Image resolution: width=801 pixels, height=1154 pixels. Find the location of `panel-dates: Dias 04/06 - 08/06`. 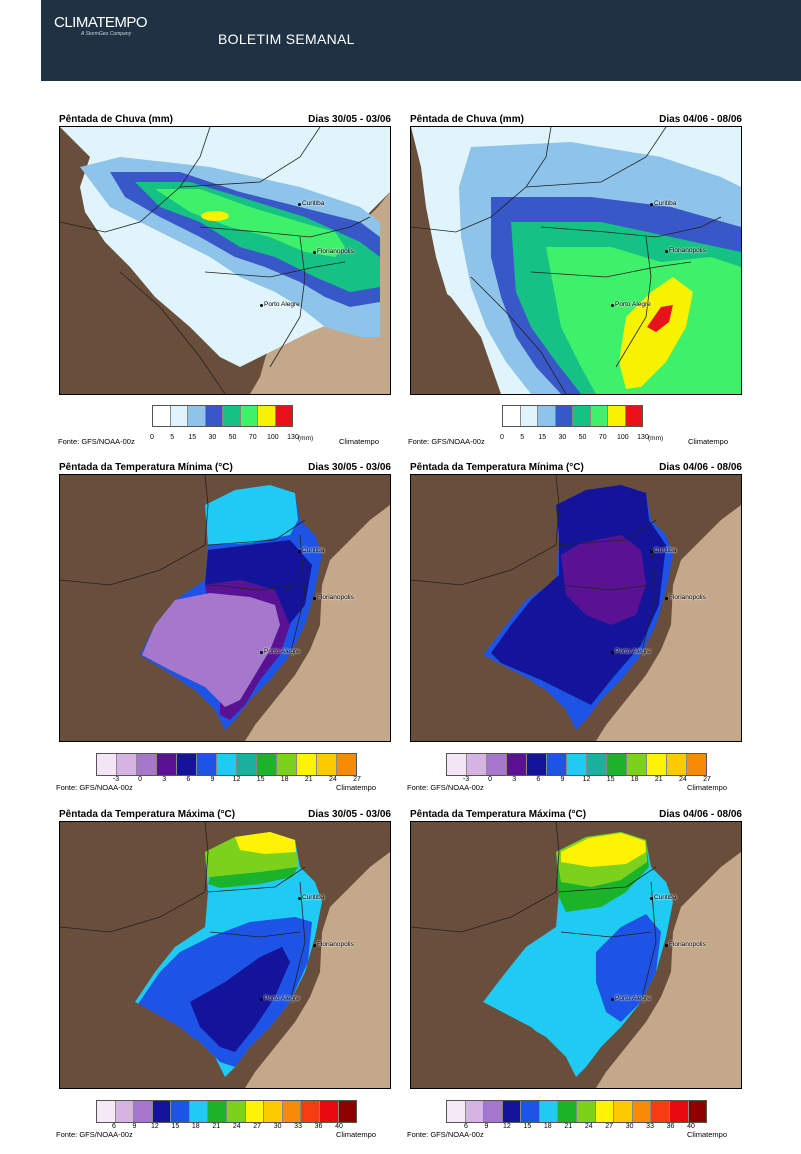

panel-dates: Dias 04/06 - 08/06 is located at coordinates (700, 119).